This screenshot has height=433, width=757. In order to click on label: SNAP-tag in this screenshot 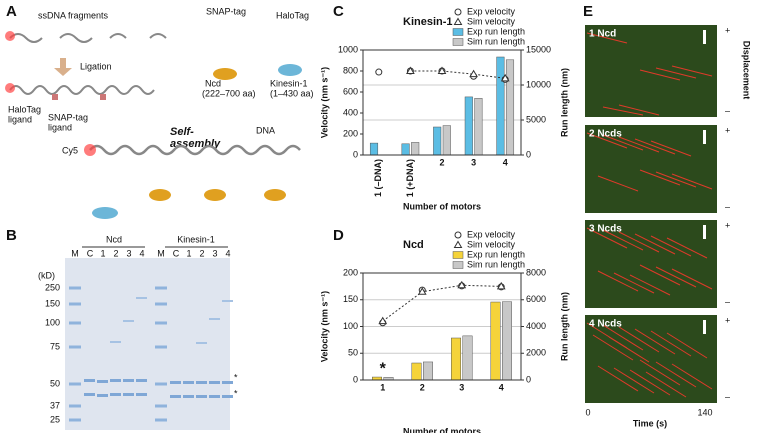, I will do `click(226, 11)`.